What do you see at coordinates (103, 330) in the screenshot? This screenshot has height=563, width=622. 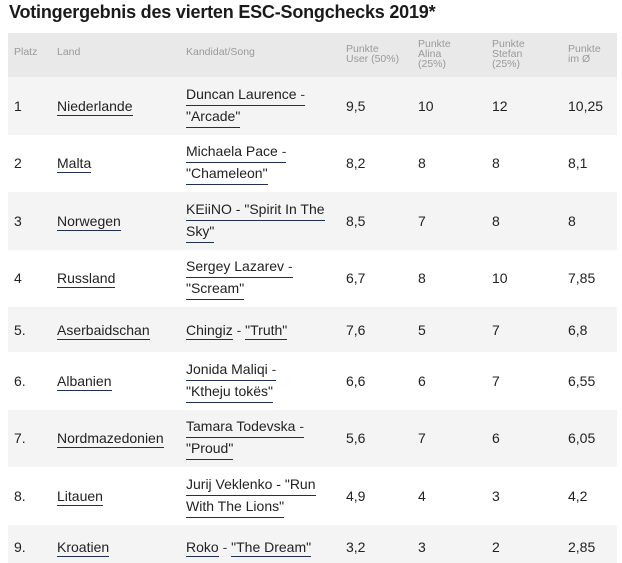 I see `country-link: Aserbaidschan` at bounding box center [103, 330].